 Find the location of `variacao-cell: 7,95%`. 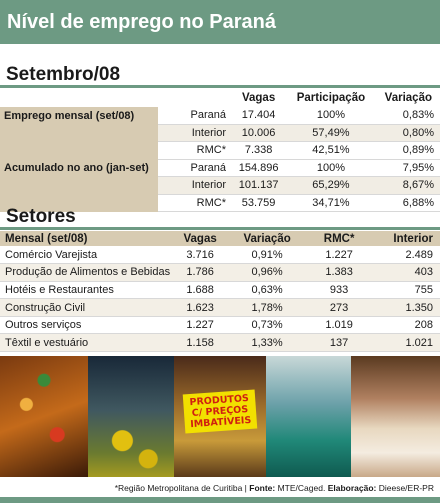

variacao-cell: 7,95% is located at coordinates (408, 168).